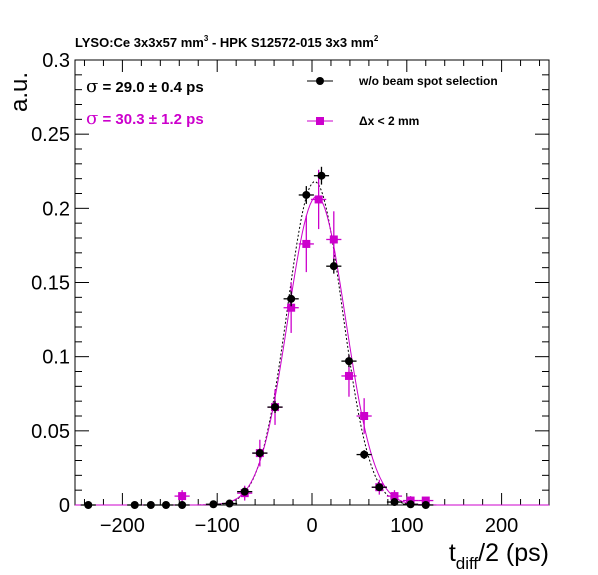 This screenshot has width=598, height=575. Describe the element at coordinates (56, 209) in the screenshot. I see `y-tick-label: 0.2` at that location.